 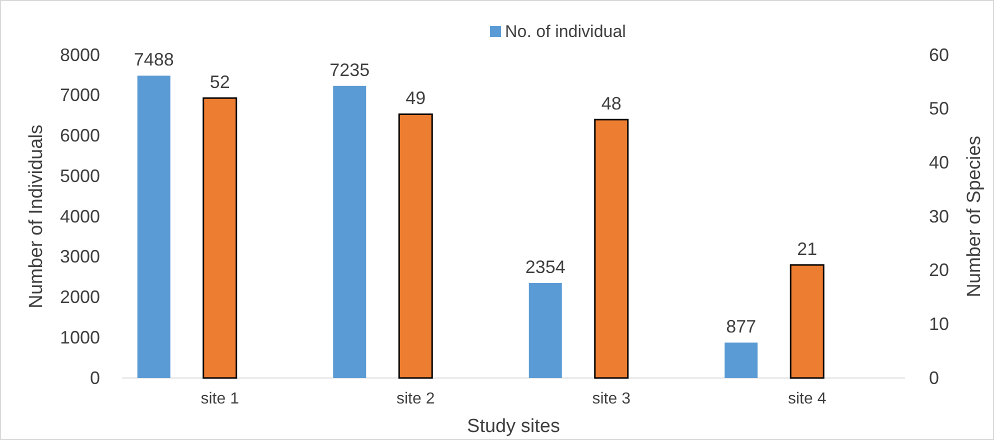 What do you see at coordinates (807, 399) in the screenshot?
I see `x-tick-label: site 4` at bounding box center [807, 399].